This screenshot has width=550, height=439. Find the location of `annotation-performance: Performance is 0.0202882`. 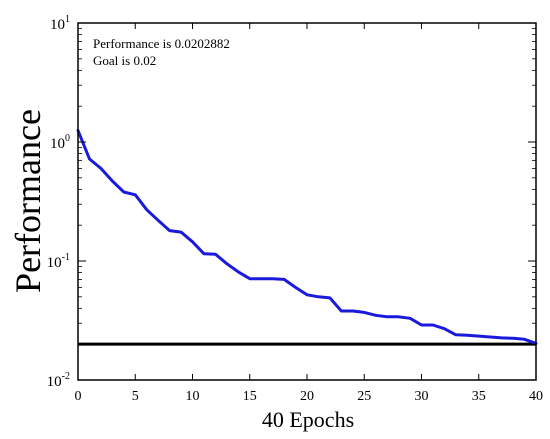

annotation-performance: Performance is 0.0202882 is located at coordinates (161, 43).